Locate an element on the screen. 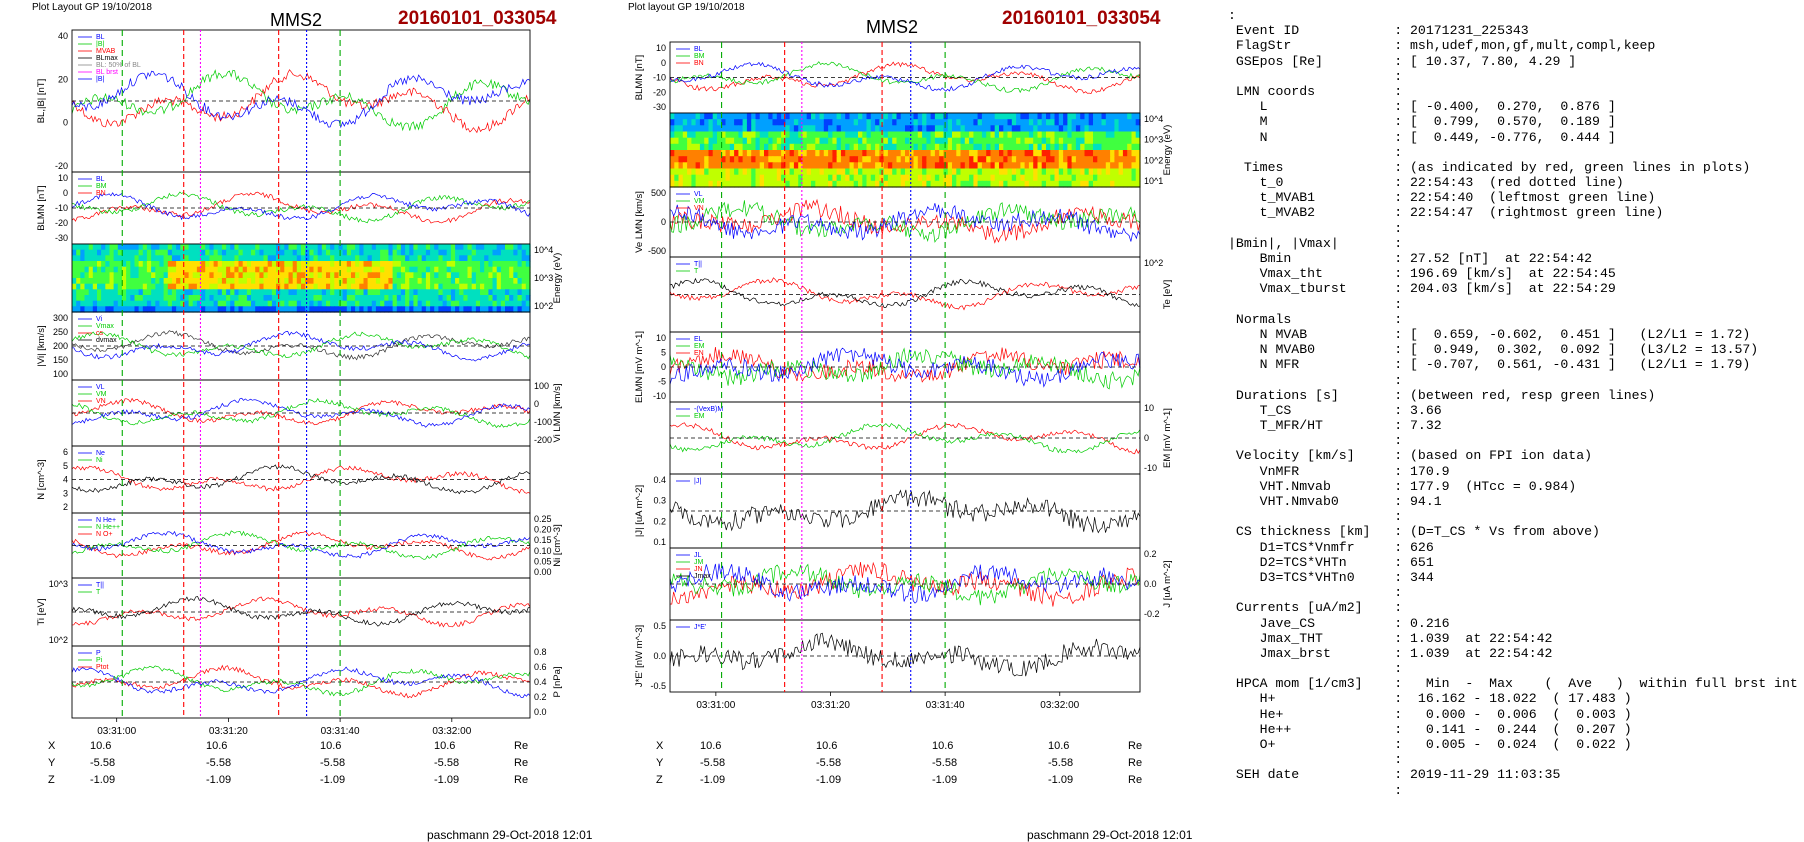 The height and width of the screenshot is (842, 1804). ylabel-comp: Ni [cm^-3] is located at coordinates (557, 545).